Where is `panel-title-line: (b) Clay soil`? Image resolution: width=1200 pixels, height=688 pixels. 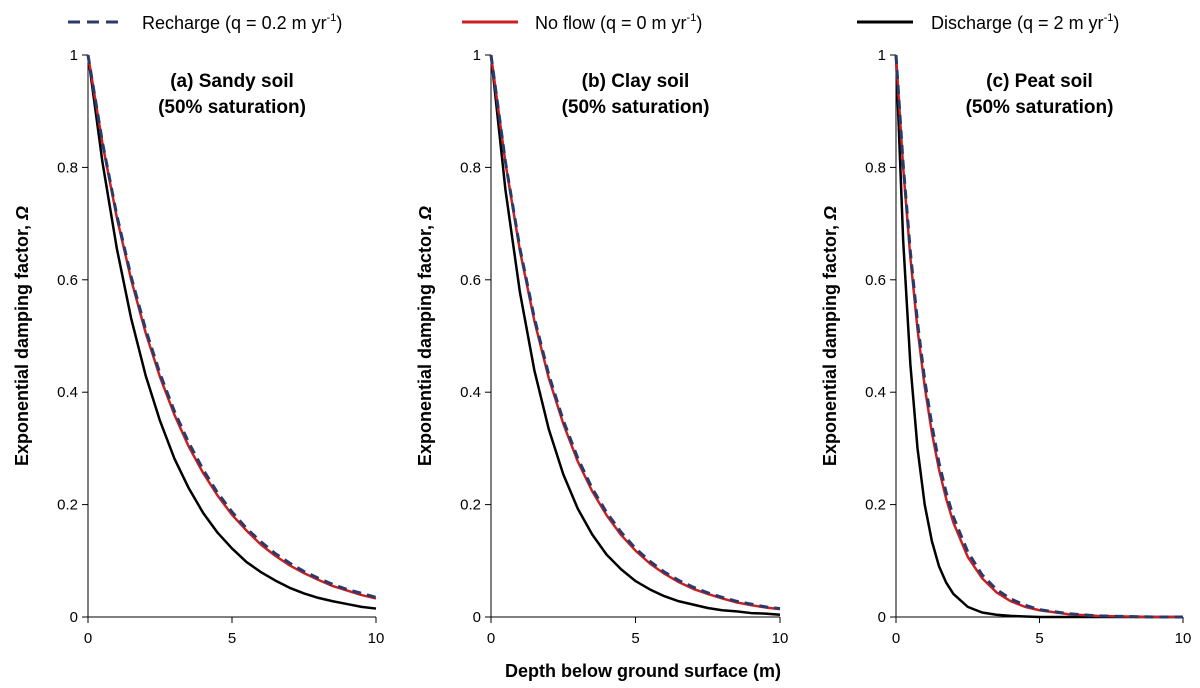 panel-title-line: (b) Clay soil is located at coordinates (636, 81).